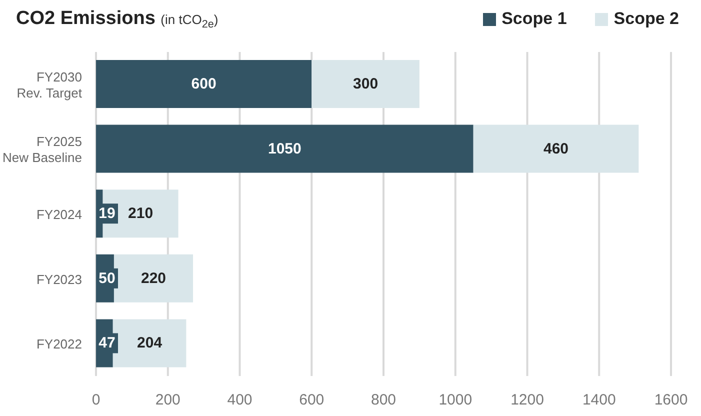 The height and width of the screenshot is (416, 701). What do you see at coordinates (150, 343) in the screenshot?
I see `data-label: 204` at bounding box center [150, 343].